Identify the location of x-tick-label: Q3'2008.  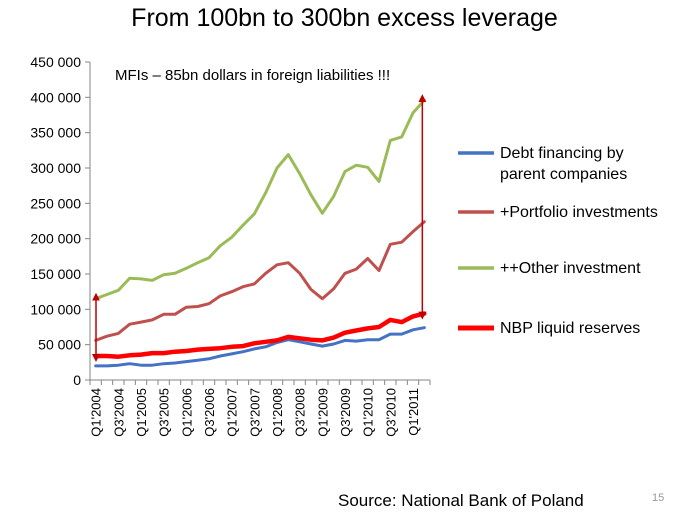
(300, 412).